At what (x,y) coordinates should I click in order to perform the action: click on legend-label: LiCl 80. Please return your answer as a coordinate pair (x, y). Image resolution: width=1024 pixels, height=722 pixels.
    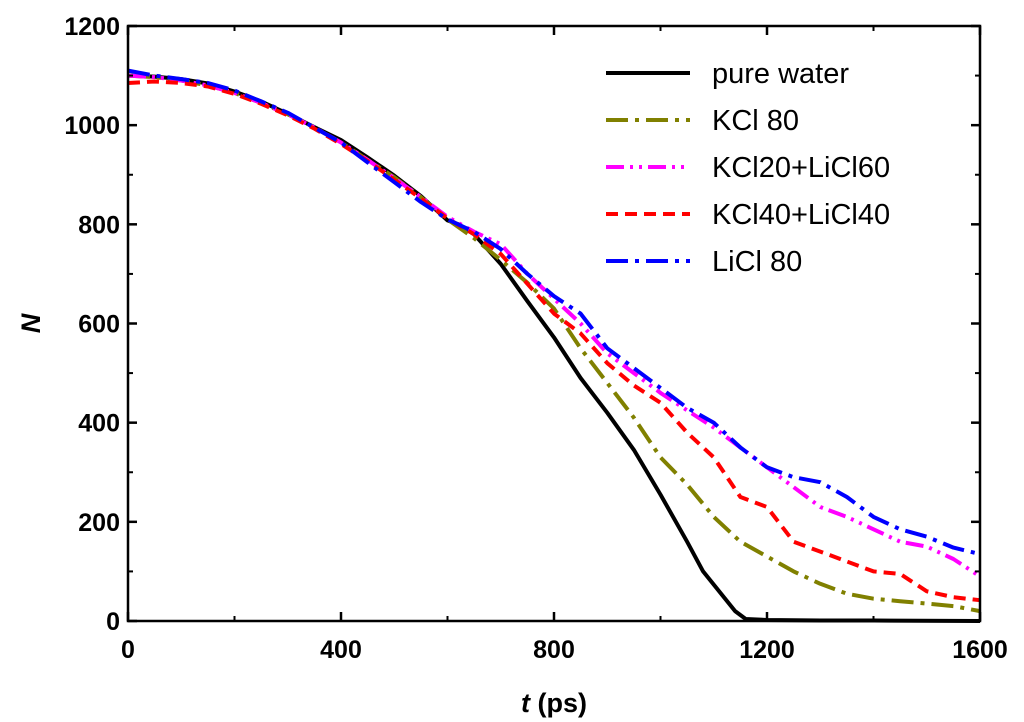
    Looking at the image, I should click on (757, 262).